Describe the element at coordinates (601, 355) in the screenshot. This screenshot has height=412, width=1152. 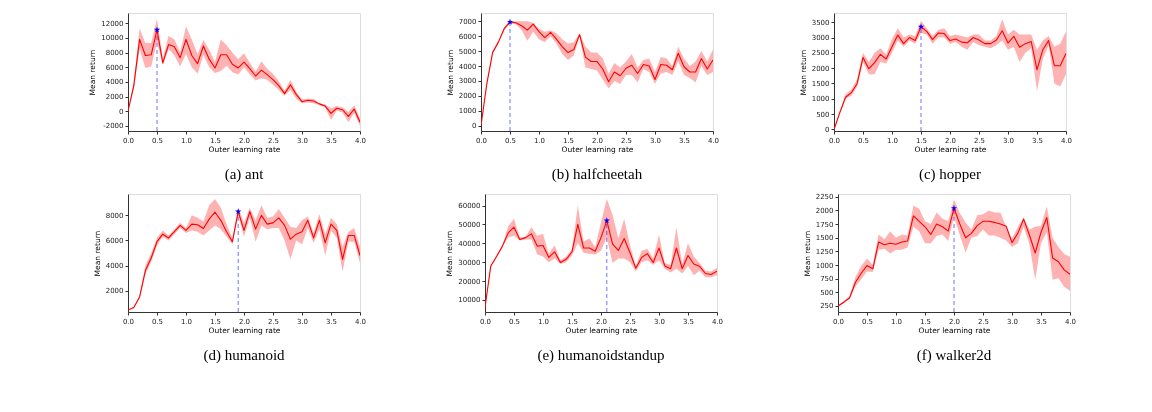
I see `text: (e) humanoidstandup` at that location.